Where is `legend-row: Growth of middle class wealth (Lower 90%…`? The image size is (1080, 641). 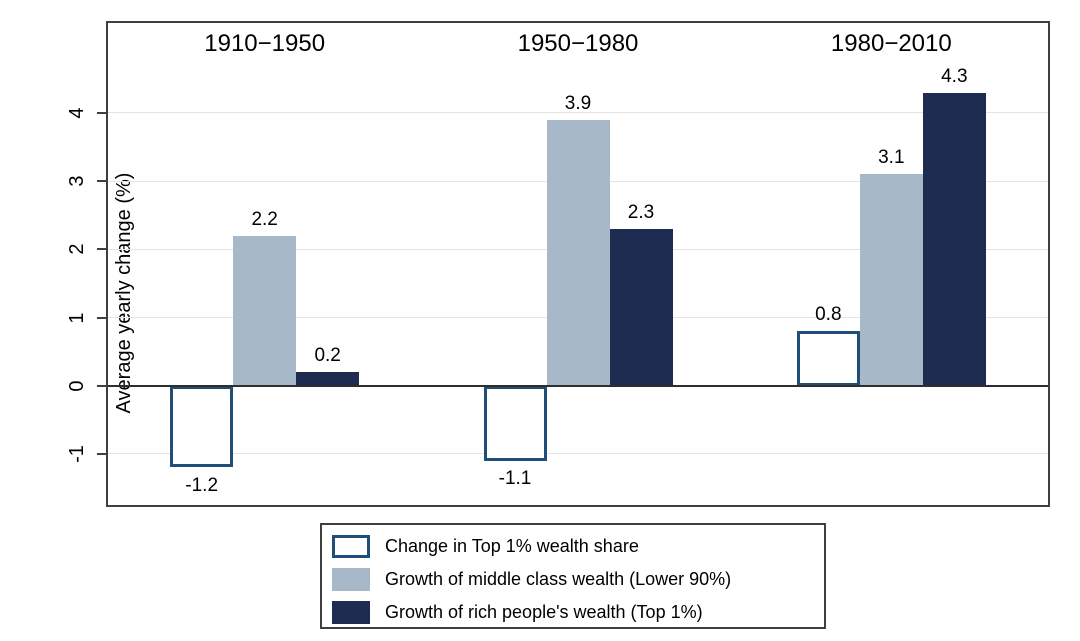 legend-row: Growth of middle class wealth (Lower 90%… is located at coordinates (531, 579).